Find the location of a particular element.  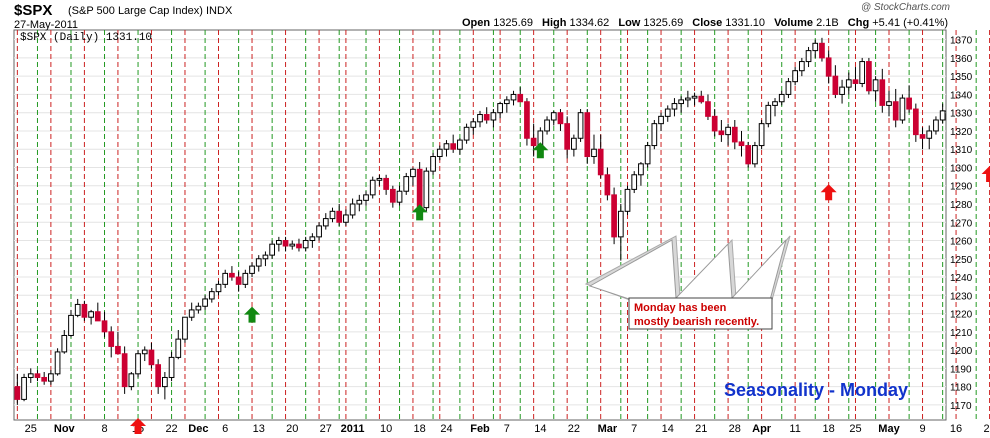

x-tick-7: 7 is located at coordinates (634, 429).